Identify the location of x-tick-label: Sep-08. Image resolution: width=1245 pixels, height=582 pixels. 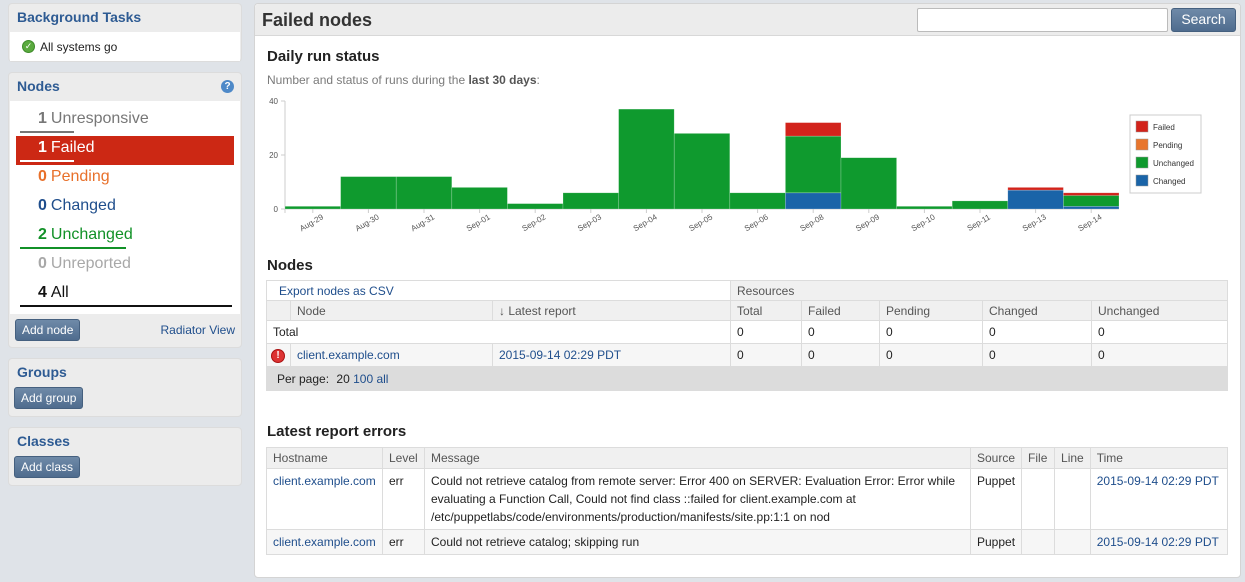
(812, 222).